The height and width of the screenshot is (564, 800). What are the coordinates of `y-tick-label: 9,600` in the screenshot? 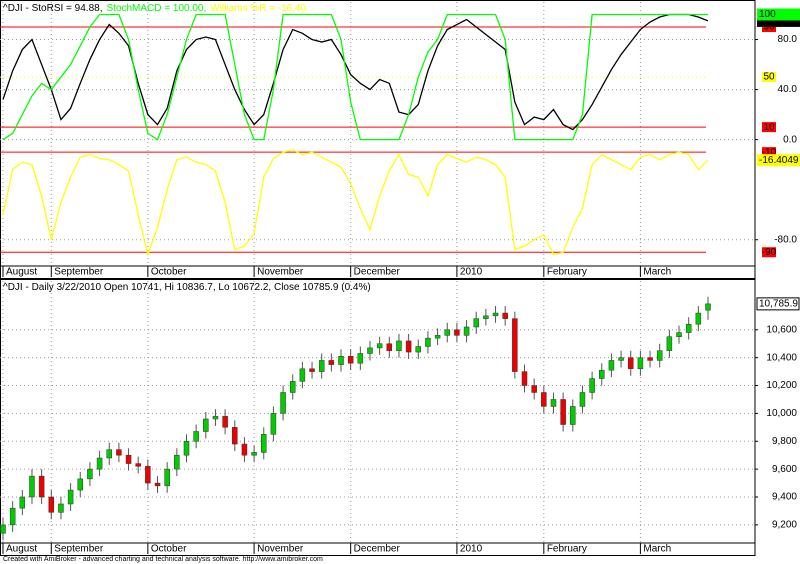 It's located at (784, 469).